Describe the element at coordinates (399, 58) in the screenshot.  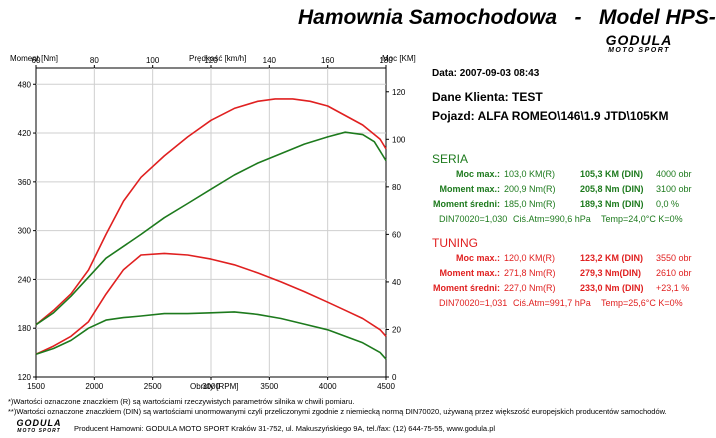
I see `right-axis-title: Moc [KM]` at that location.